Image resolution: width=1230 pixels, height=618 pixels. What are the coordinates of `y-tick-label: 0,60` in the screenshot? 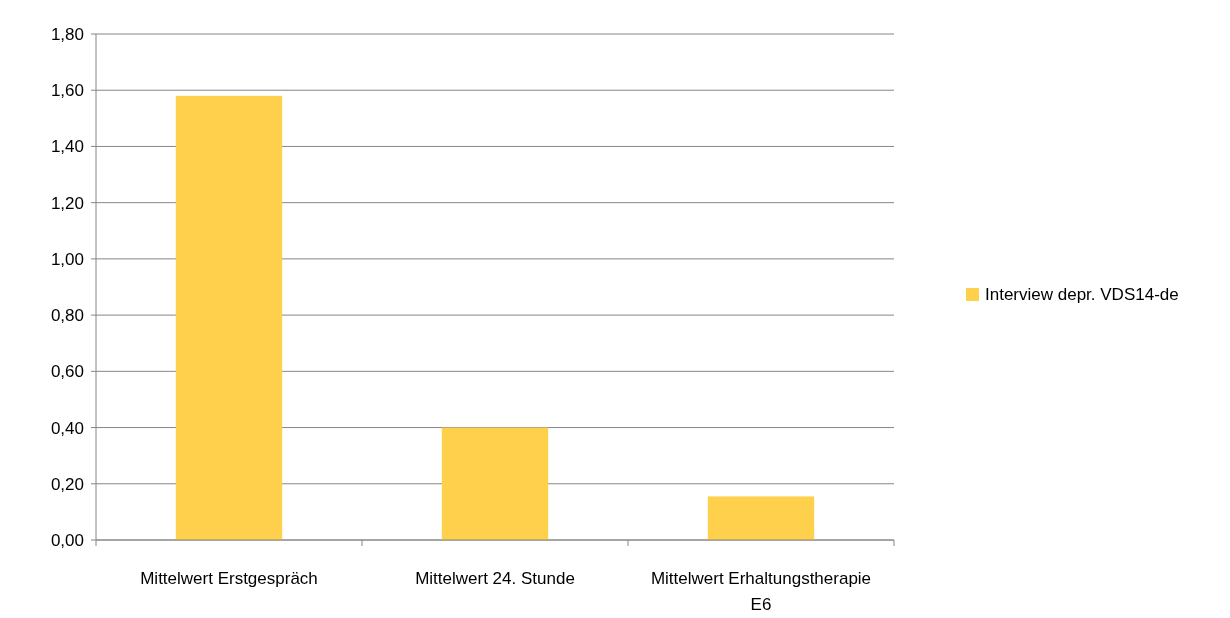 It's located at (67, 372).